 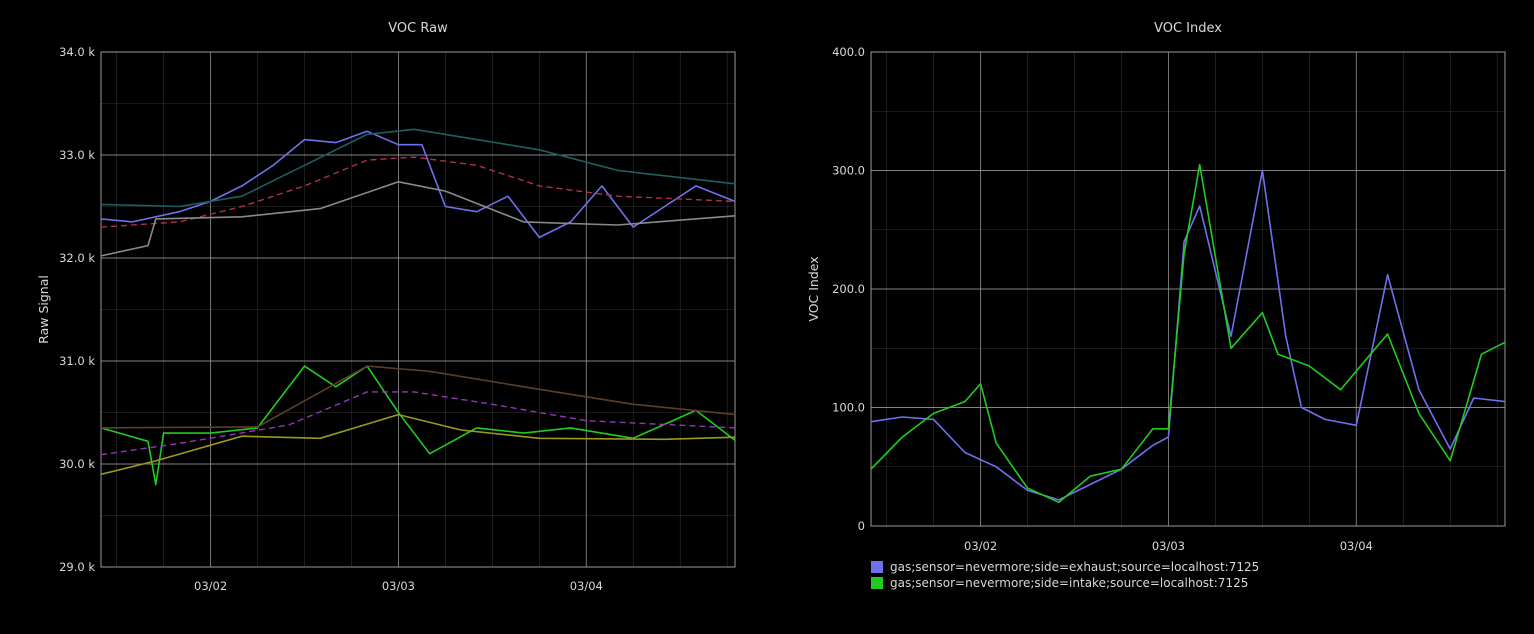 I want to click on y-tick-label: 29.0 k, so click(x=77, y=567).